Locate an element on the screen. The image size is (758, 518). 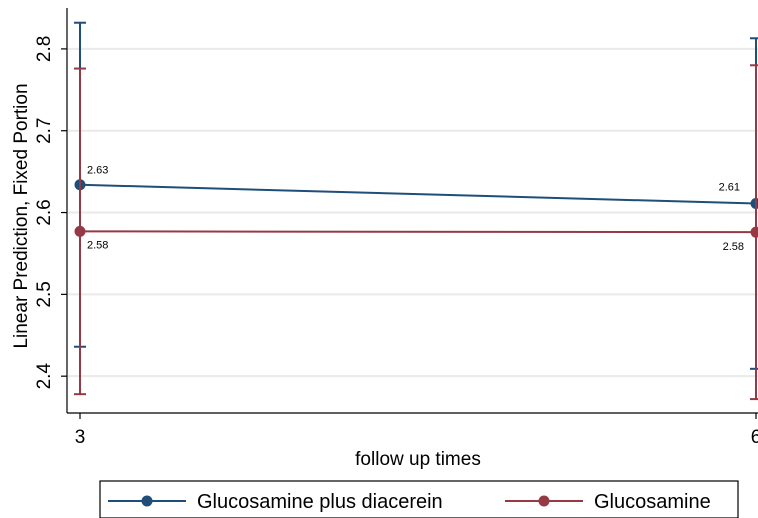
legend: Glucosamine plus diacerein Glucosamine is located at coordinates (419, 499).